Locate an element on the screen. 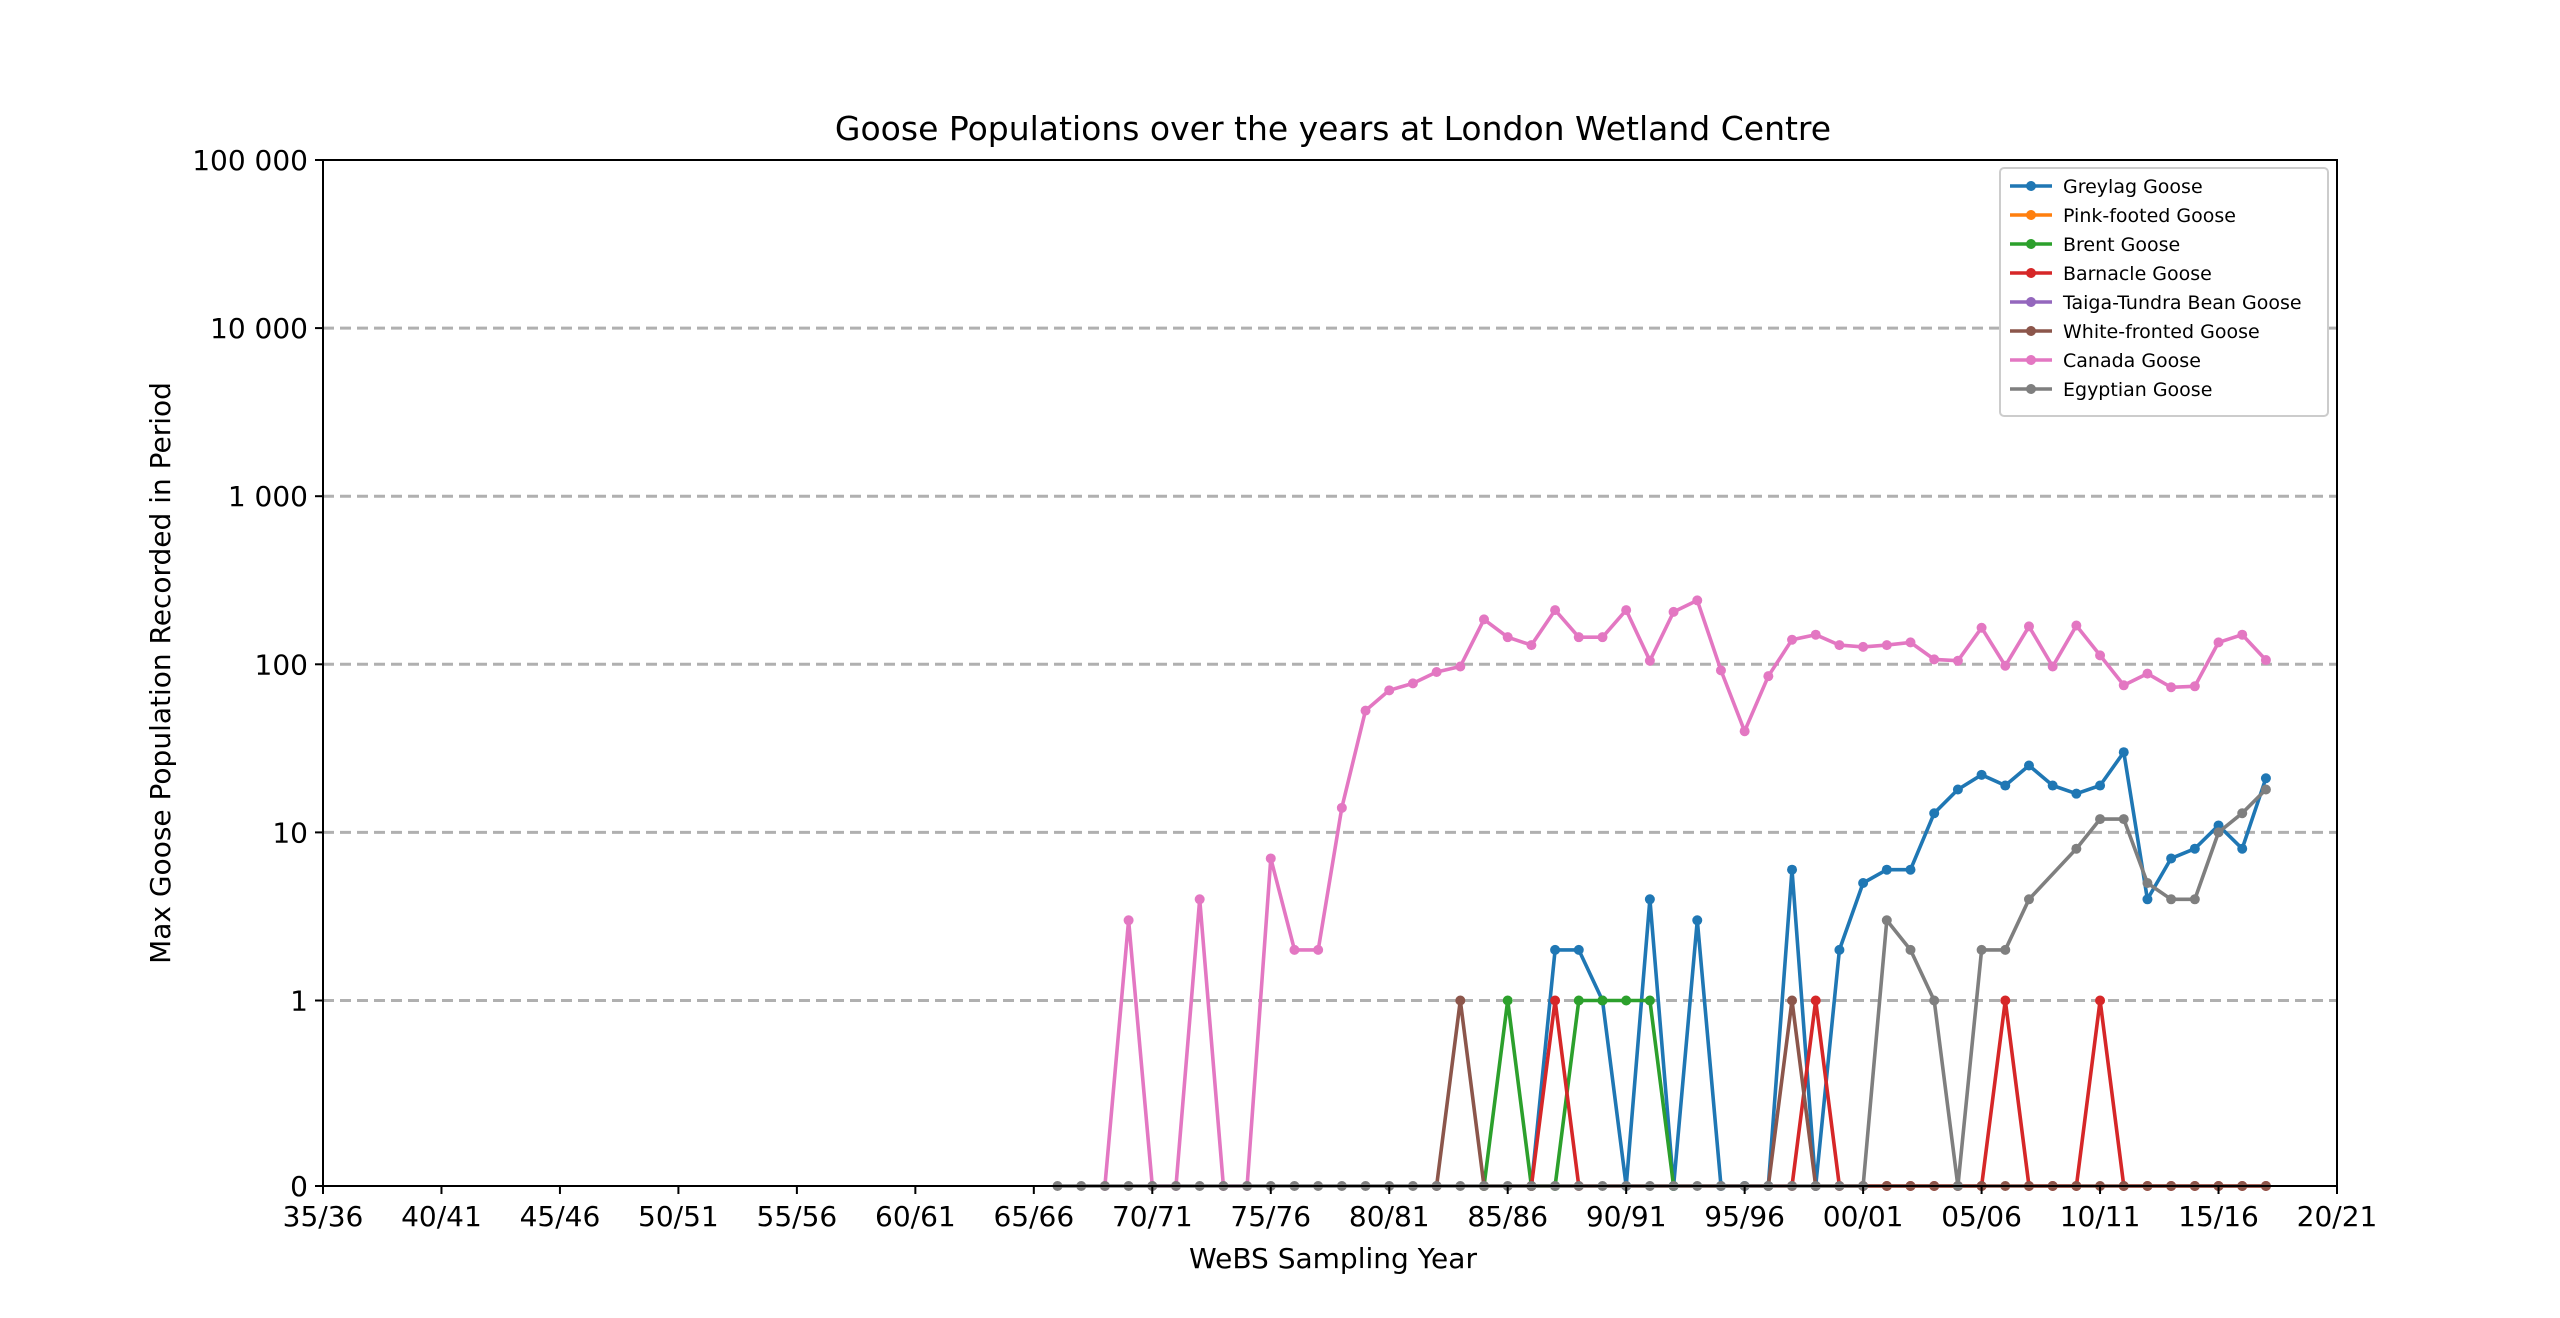 Image resolution: width=2560 pixels, height=1318 pixels. legend-label: White-fronted Goose is located at coordinates (2161, 332).